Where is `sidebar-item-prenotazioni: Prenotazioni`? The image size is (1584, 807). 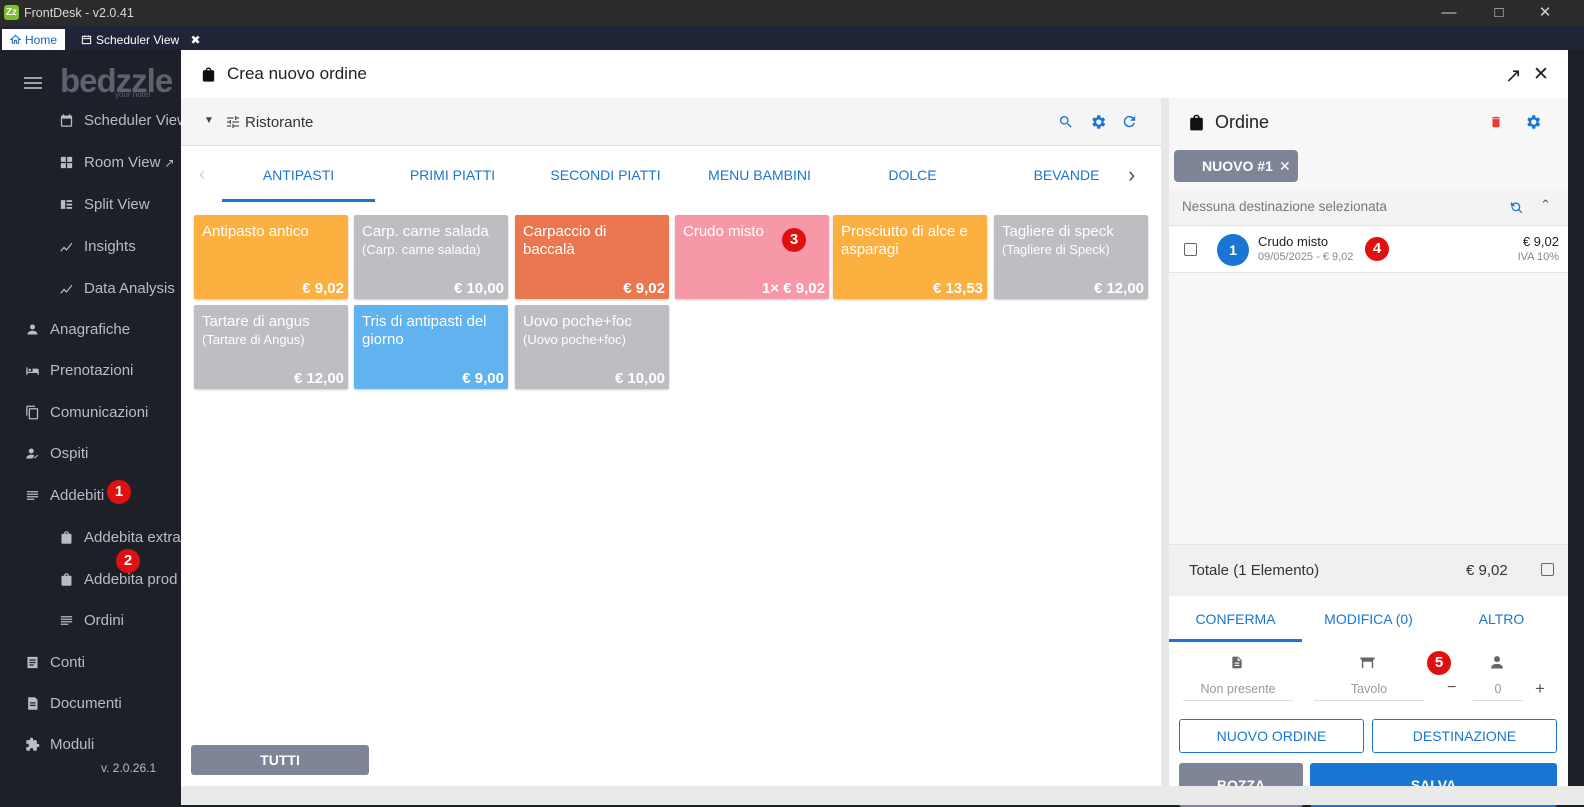
sidebar-item-prenotazioni: Prenotazioni is located at coordinates (78, 370).